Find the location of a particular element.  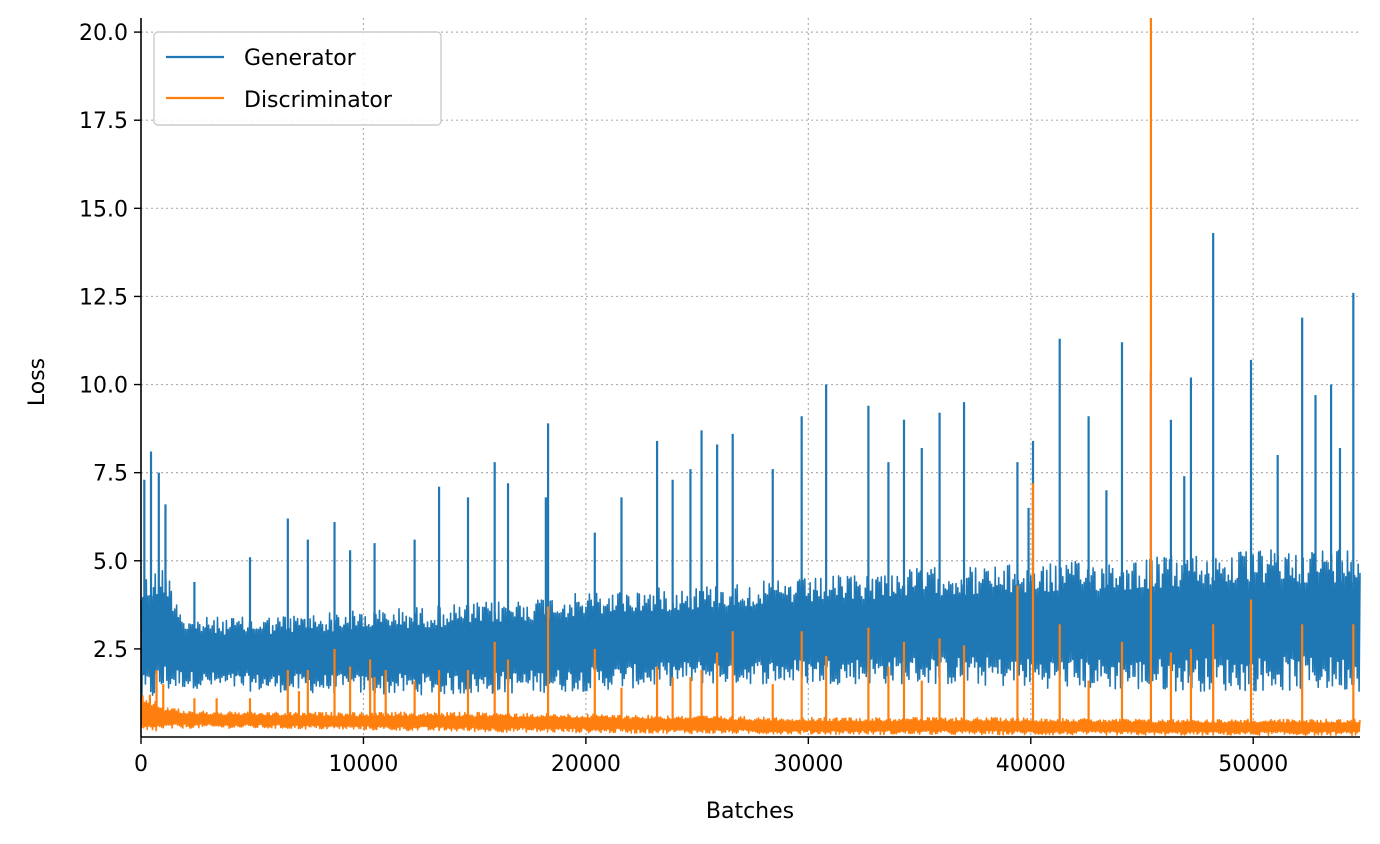

y-tick-label: 20.0 is located at coordinates (103, 33).